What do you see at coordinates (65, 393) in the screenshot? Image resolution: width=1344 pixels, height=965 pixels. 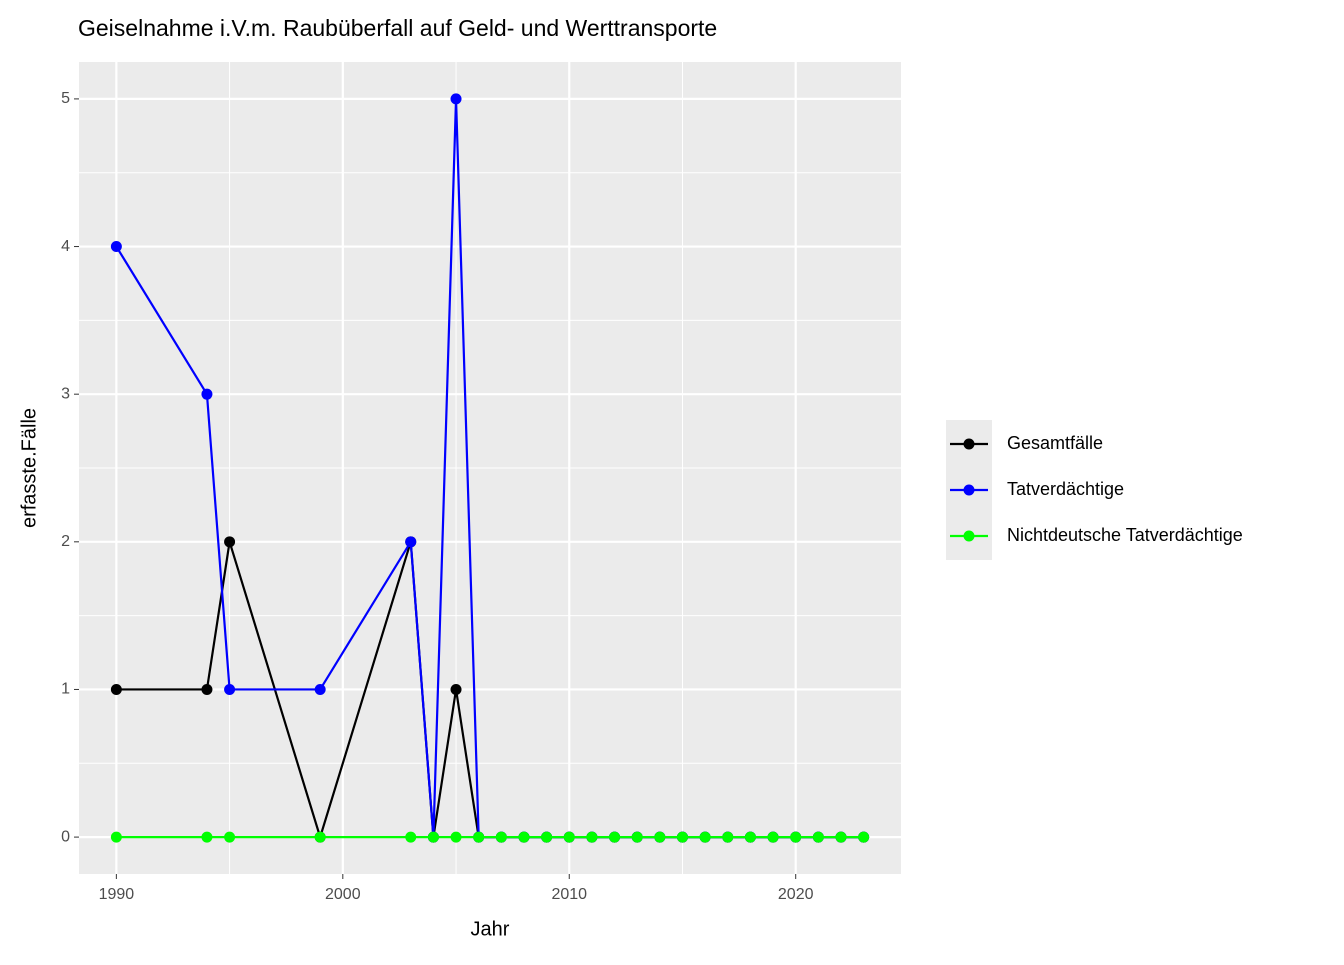 I see `y-tick-label: 3` at bounding box center [65, 393].